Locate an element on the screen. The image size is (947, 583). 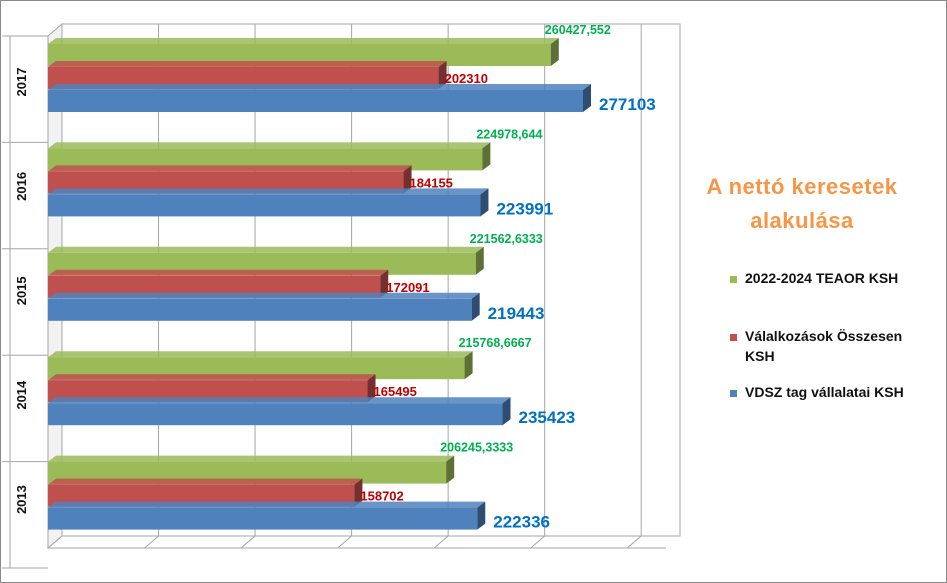
data-label: 221562,6333 is located at coordinates (506, 239).